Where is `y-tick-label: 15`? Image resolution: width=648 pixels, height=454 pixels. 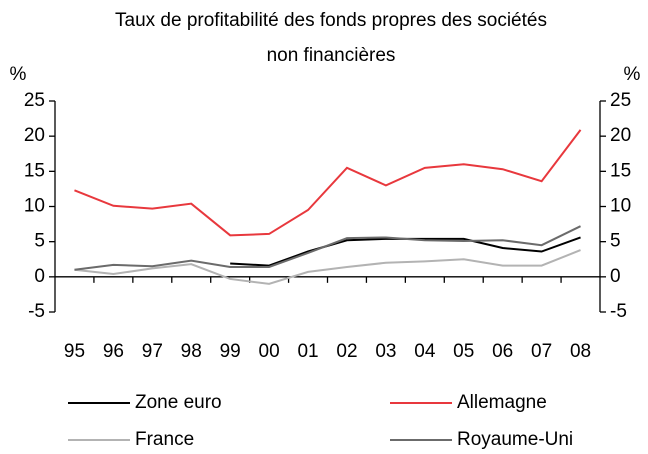
y-tick-label: 15 is located at coordinates (34, 170).